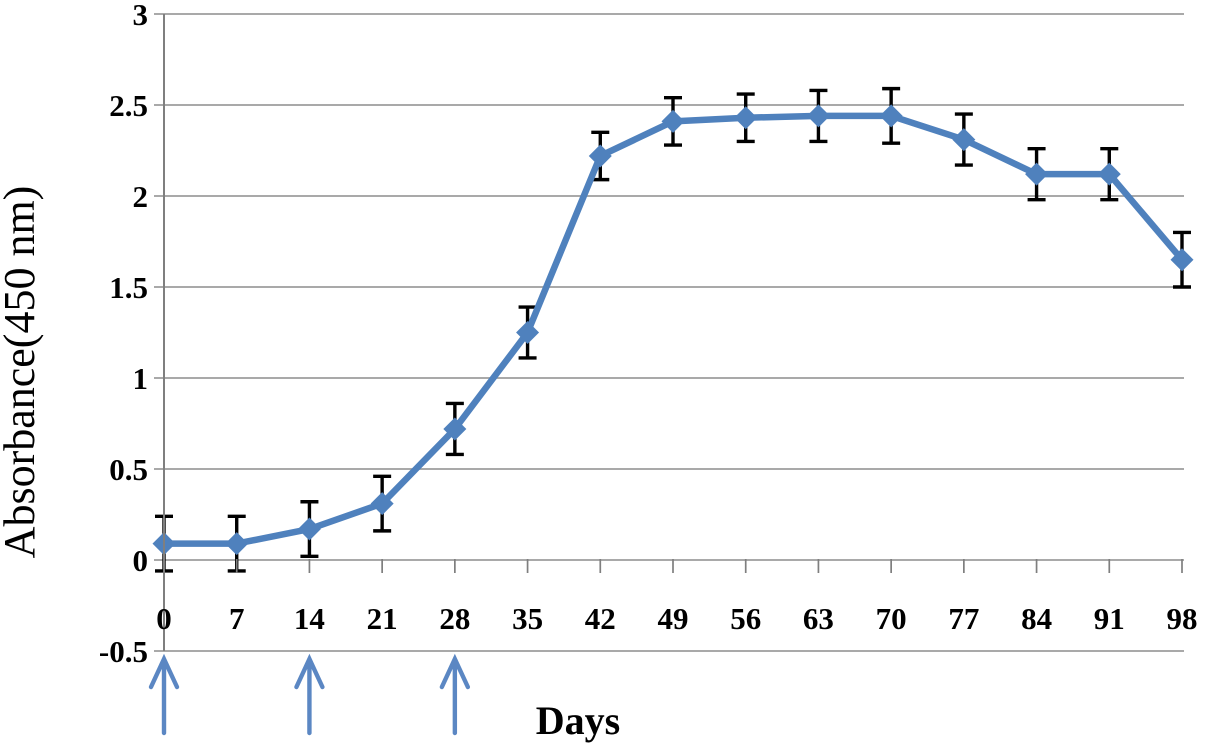 This screenshot has width=1205, height=749. What do you see at coordinates (141, 16) in the screenshot?
I see `y-tick-label: 3` at bounding box center [141, 16].